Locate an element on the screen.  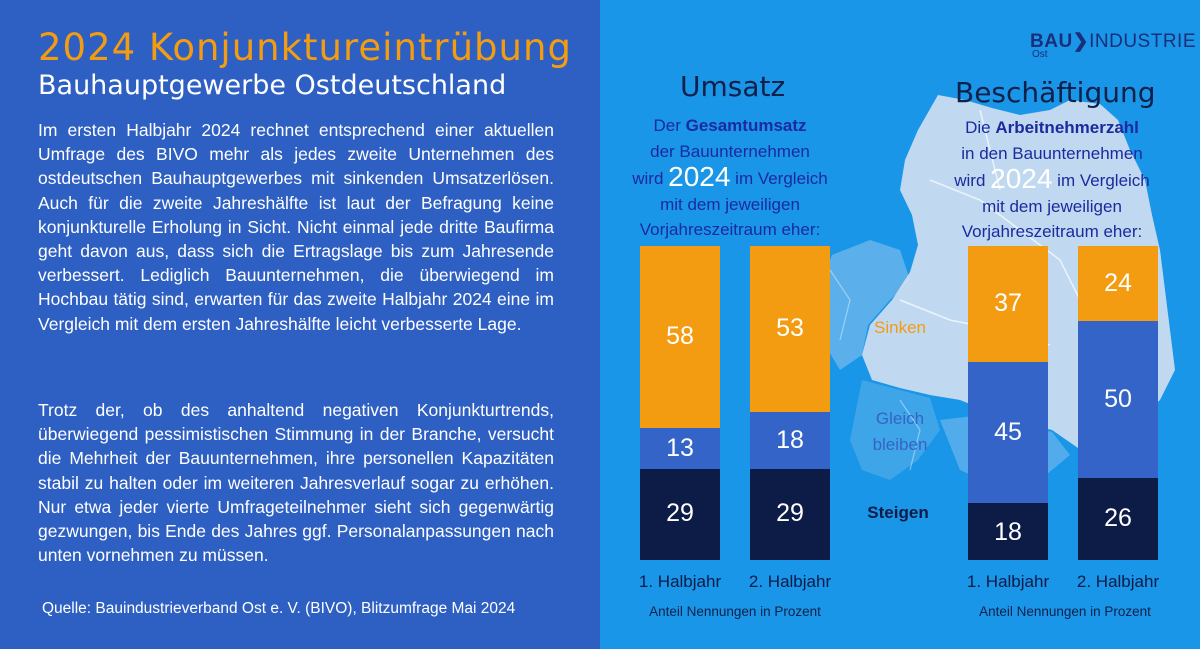
x-label-besch-1: 1. Halbjahr is located at coordinates (1008, 581).